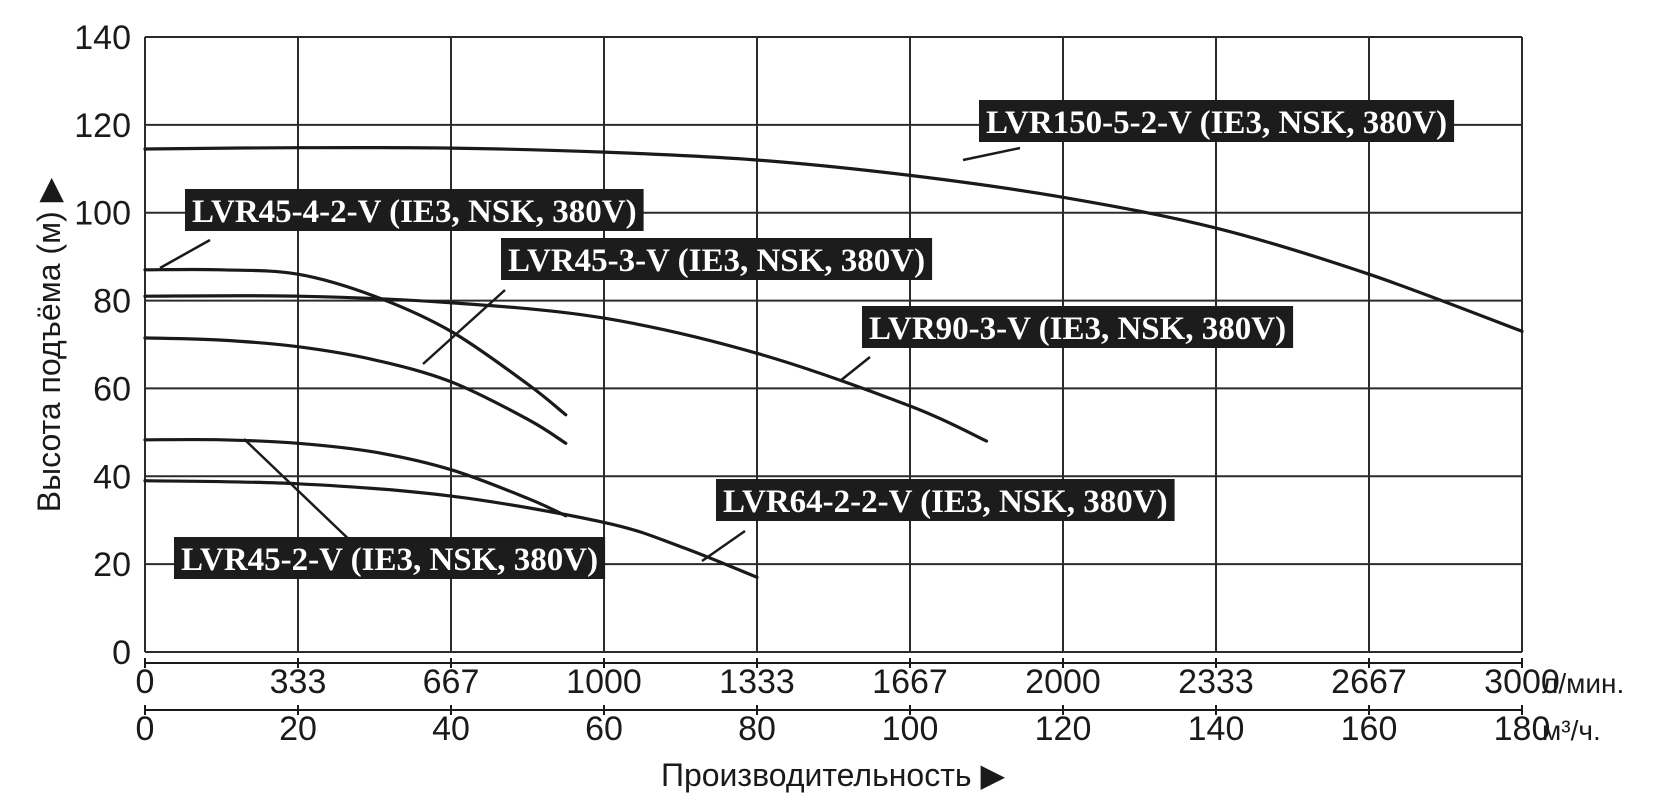 The width and height of the screenshot is (1677, 796). What do you see at coordinates (1522, 729) in the screenshot?
I see `x-tick-label: 180` at bounding box center [1522, 729].